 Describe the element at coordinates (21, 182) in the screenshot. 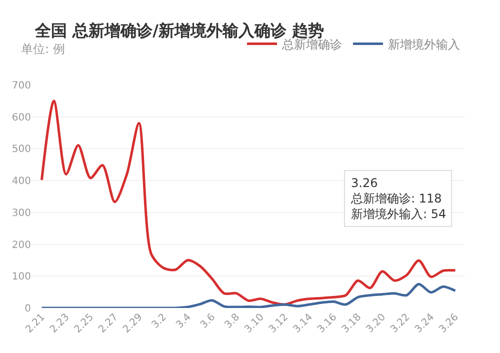

I see `y-tick-label: 400` at that location.